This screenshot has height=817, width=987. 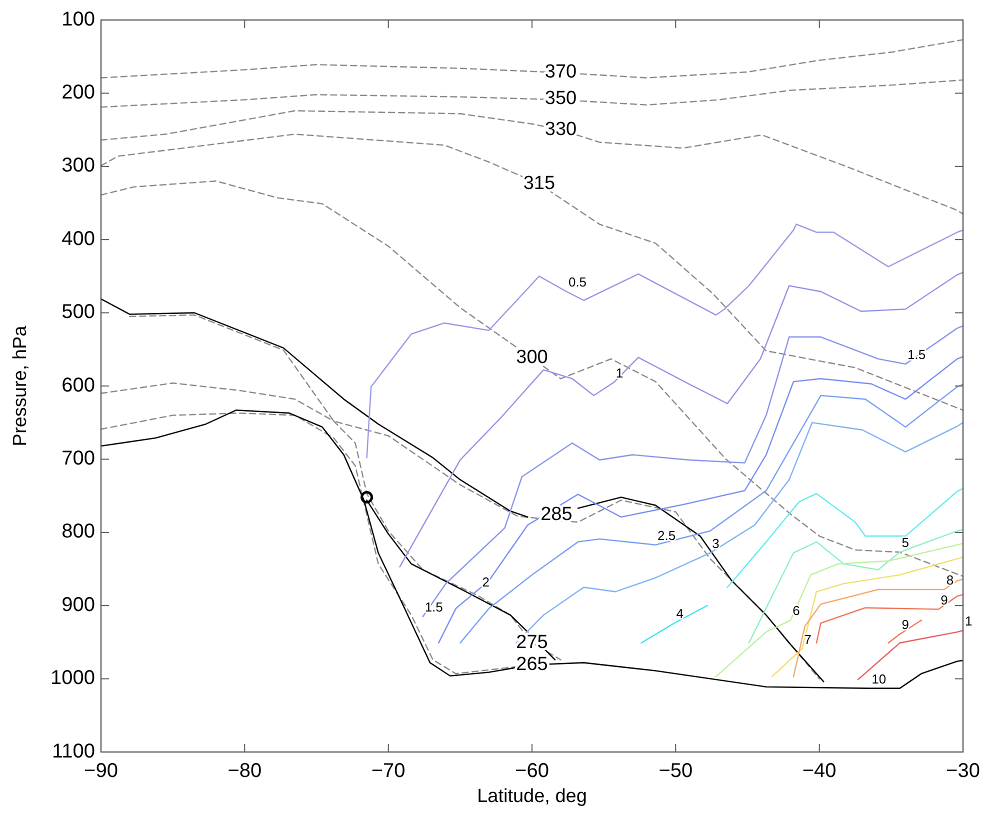 I want to click on annotation: 315, so click(x=539, y=183).